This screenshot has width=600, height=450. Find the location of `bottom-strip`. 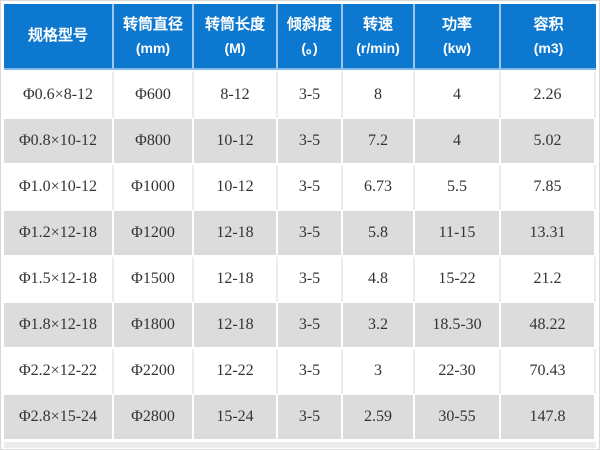

bottom-strip is located at coordinates (300, 445).